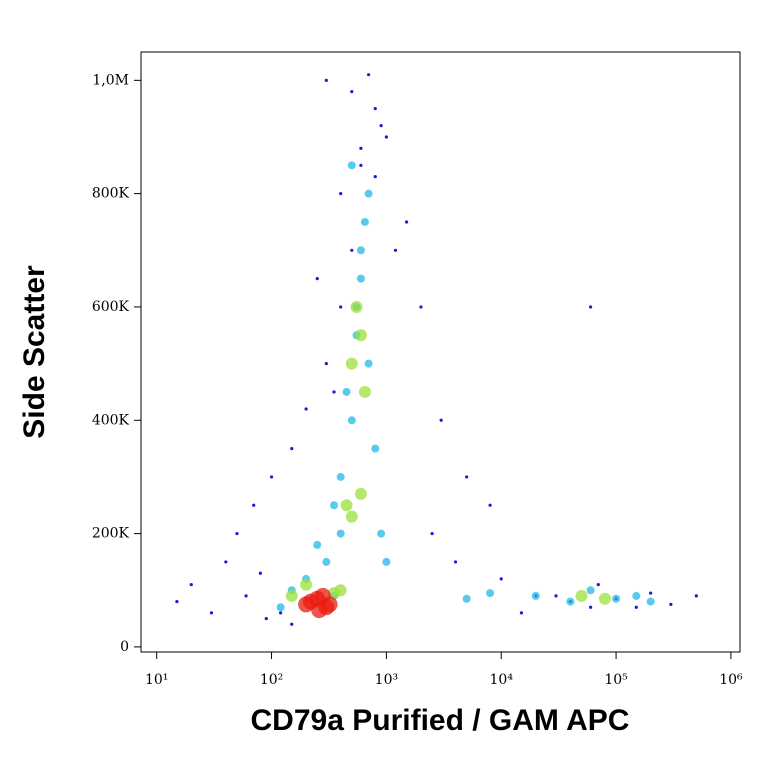 This screenshot has width=764, height=764. I want to click on y-axis-title: Side Scatter, so click(34, 352).